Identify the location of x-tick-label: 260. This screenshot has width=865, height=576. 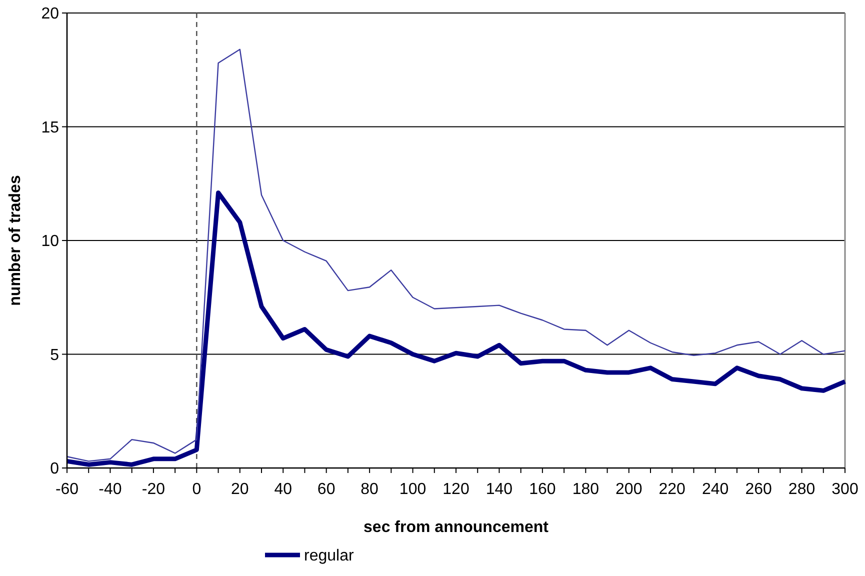
(758, 489).